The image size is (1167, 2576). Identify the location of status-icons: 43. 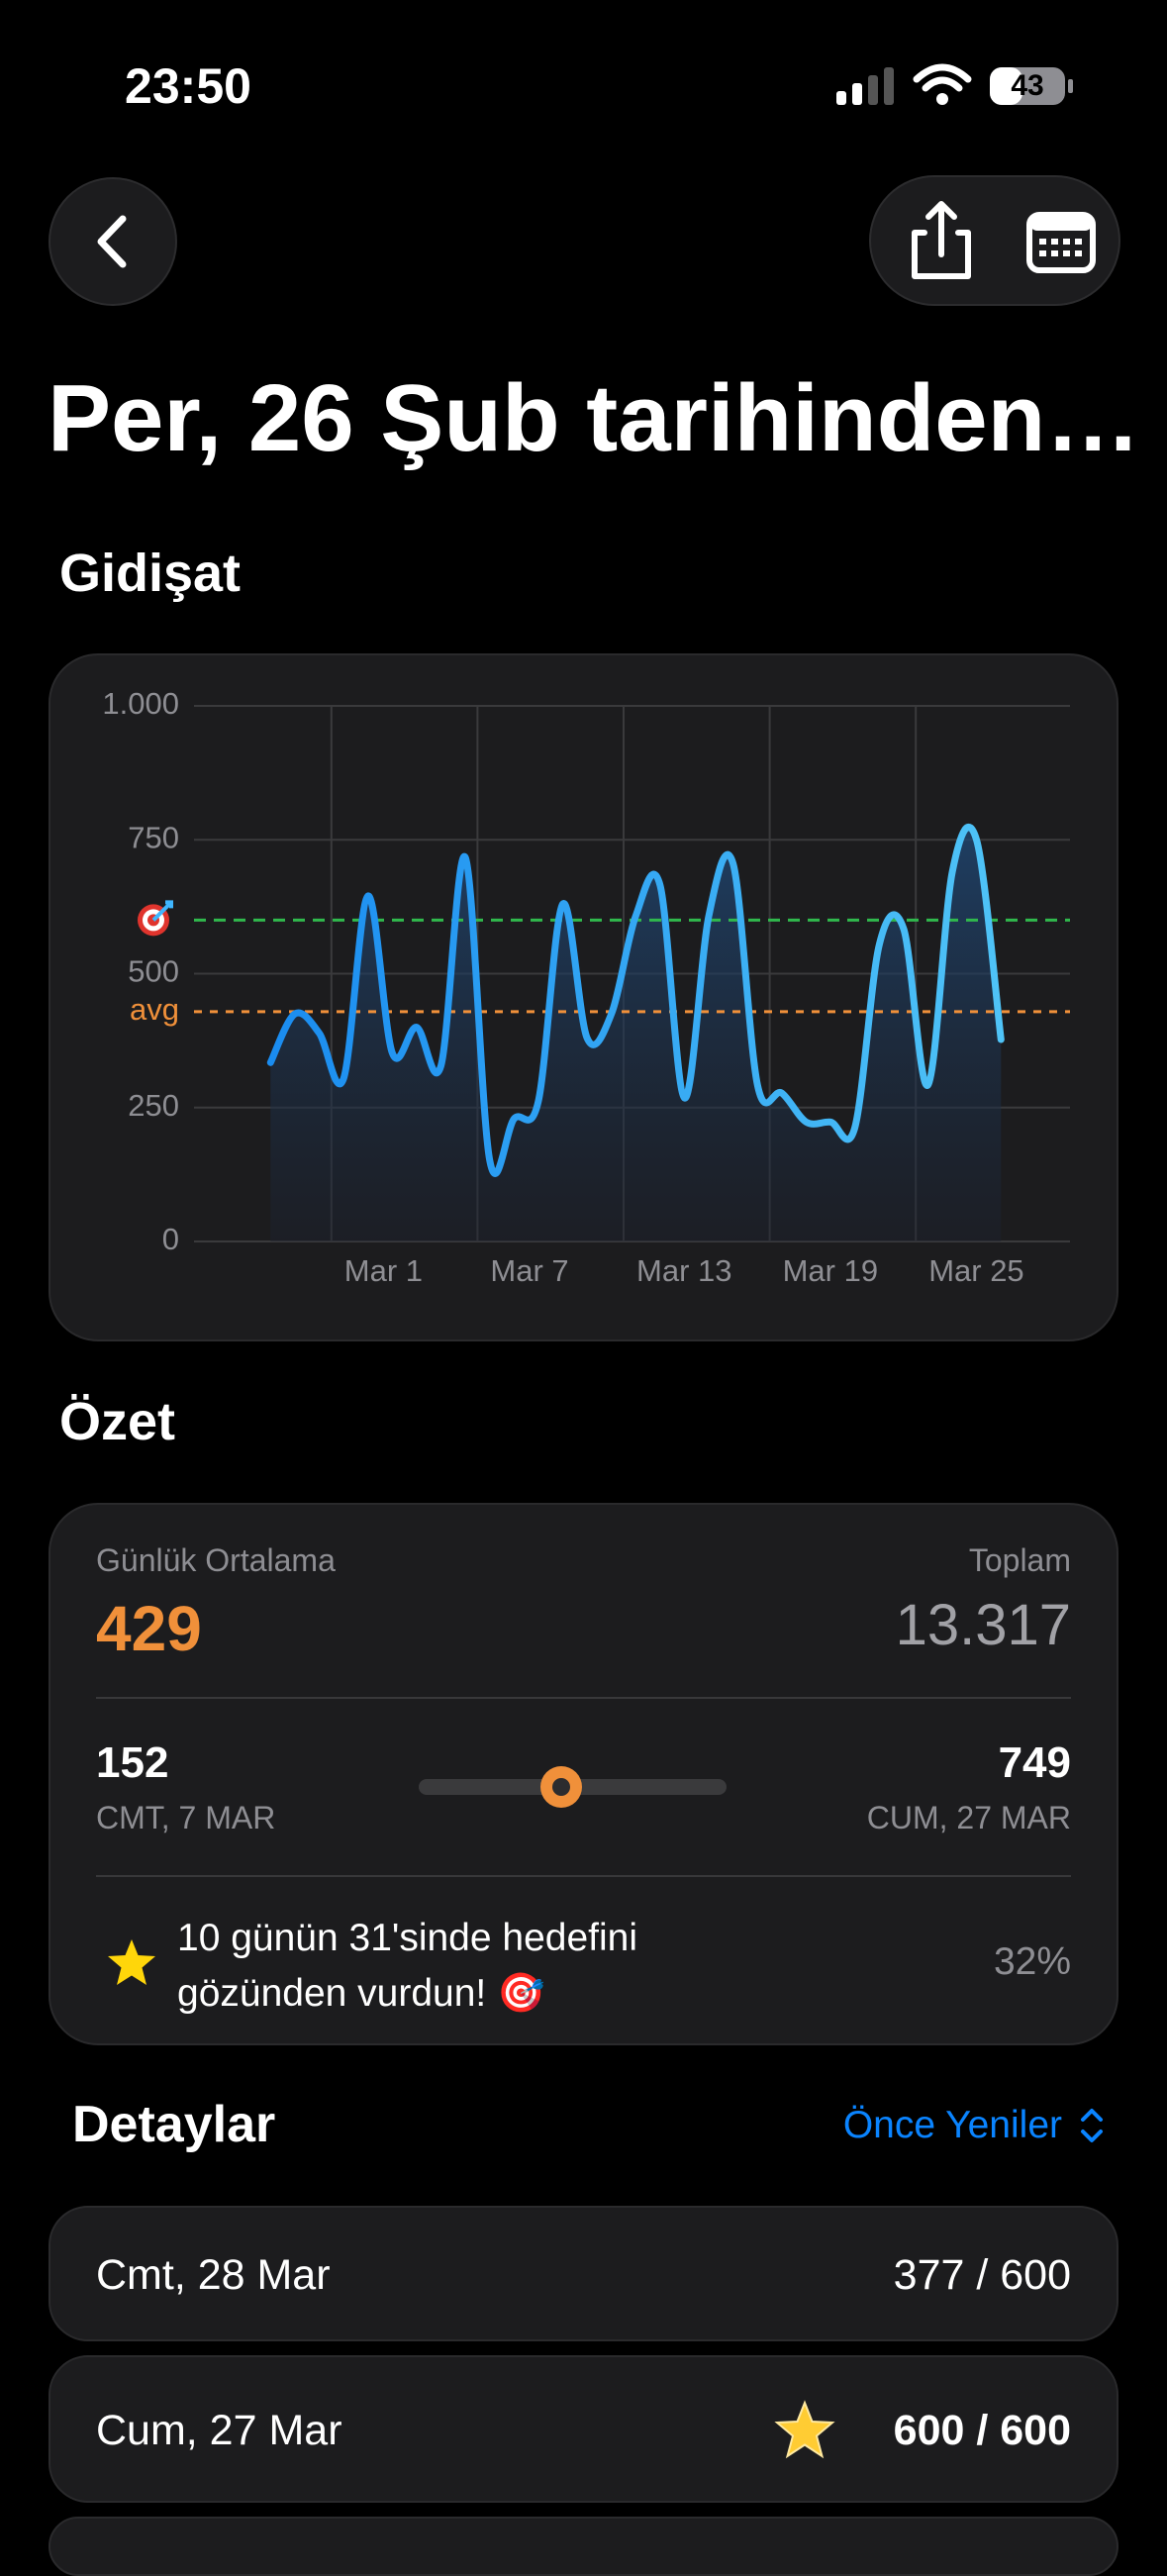
(955, 84).